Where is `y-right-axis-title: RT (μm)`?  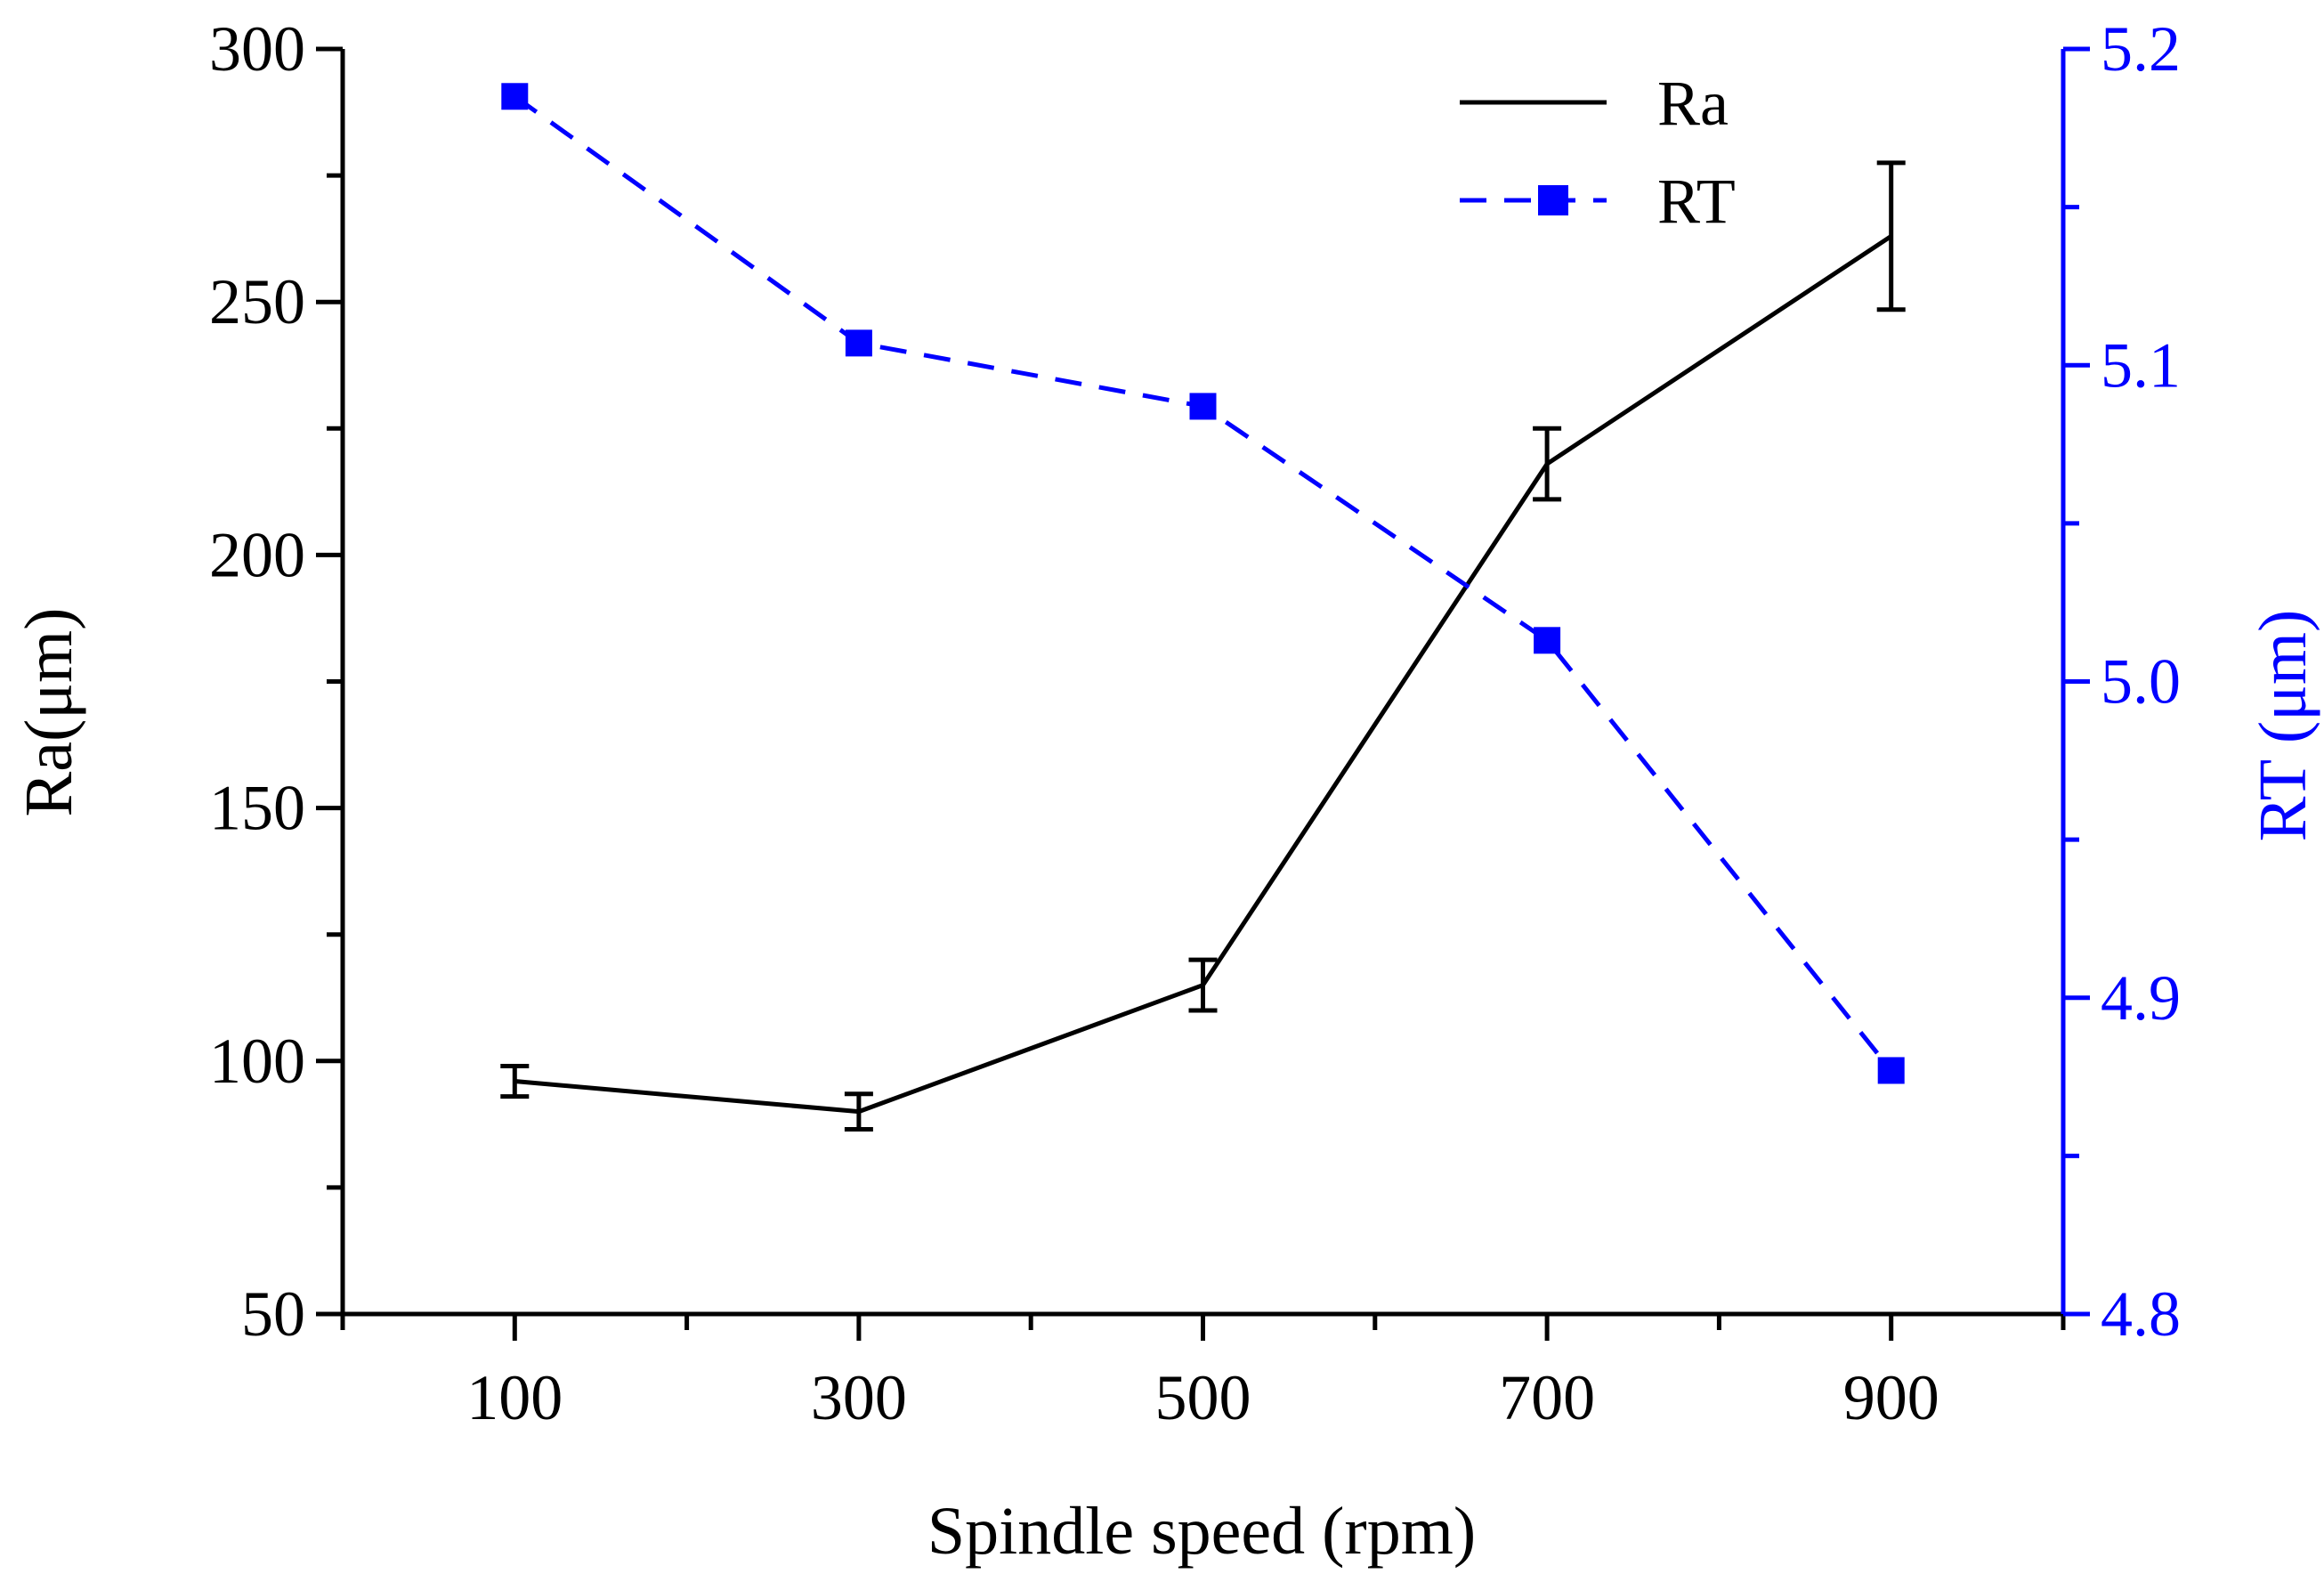
y-right-axis-title: RT (μm) is located at coordinates (2283, 726).